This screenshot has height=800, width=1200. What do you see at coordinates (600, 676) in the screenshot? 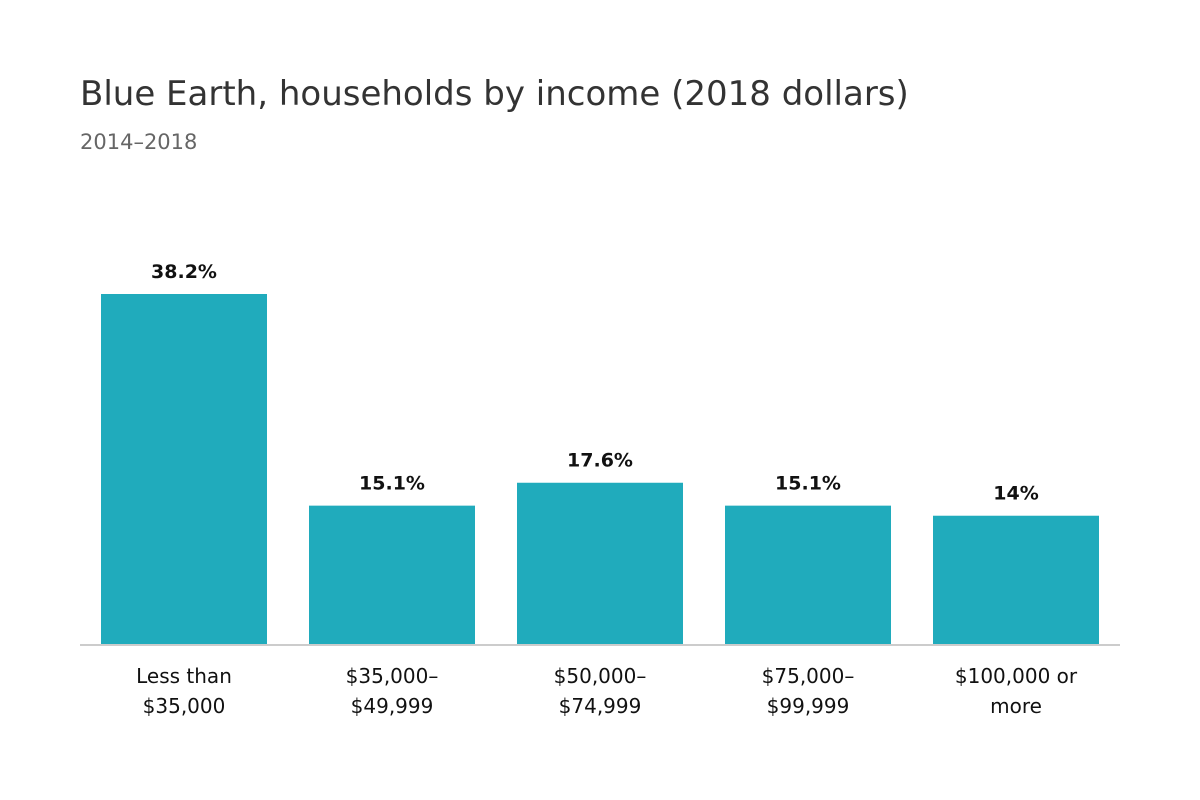
I see `x-tick-label-3-line-1: $50,000–` at bounding box center [600, 676].